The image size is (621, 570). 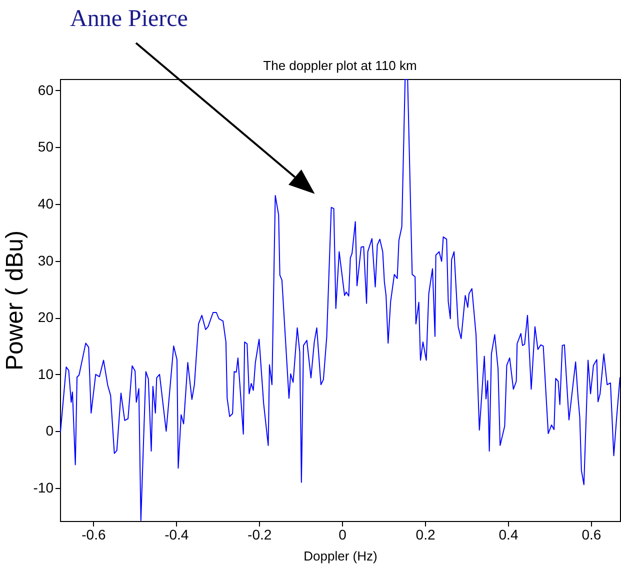 What do you see at coordinates (46, 260) in the screenshot?
I see `y-tick-label: 30` at bounding box center [46, 260].